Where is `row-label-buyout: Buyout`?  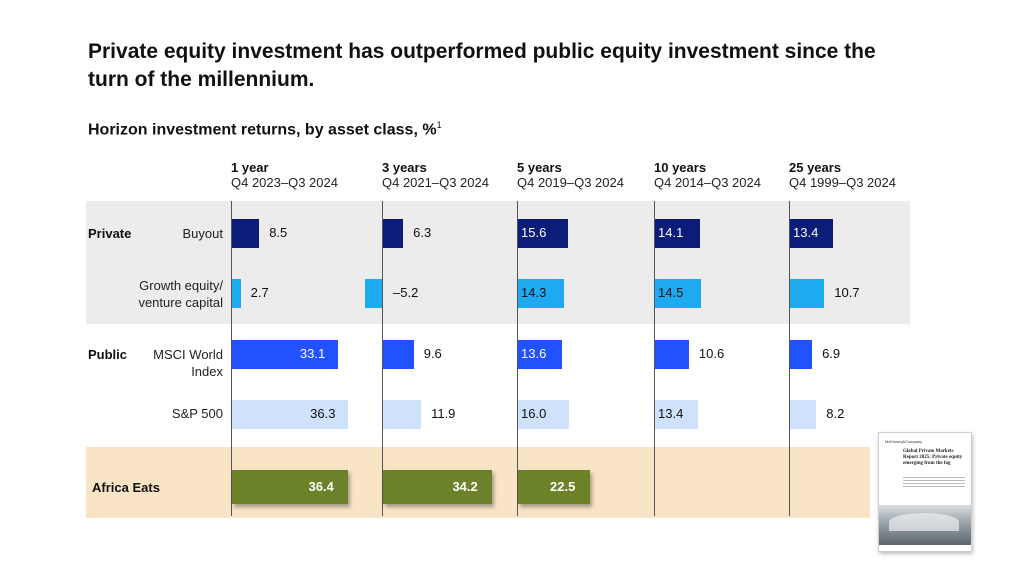
row-label-buyout: Buyout is located at coordinates (202, 233).